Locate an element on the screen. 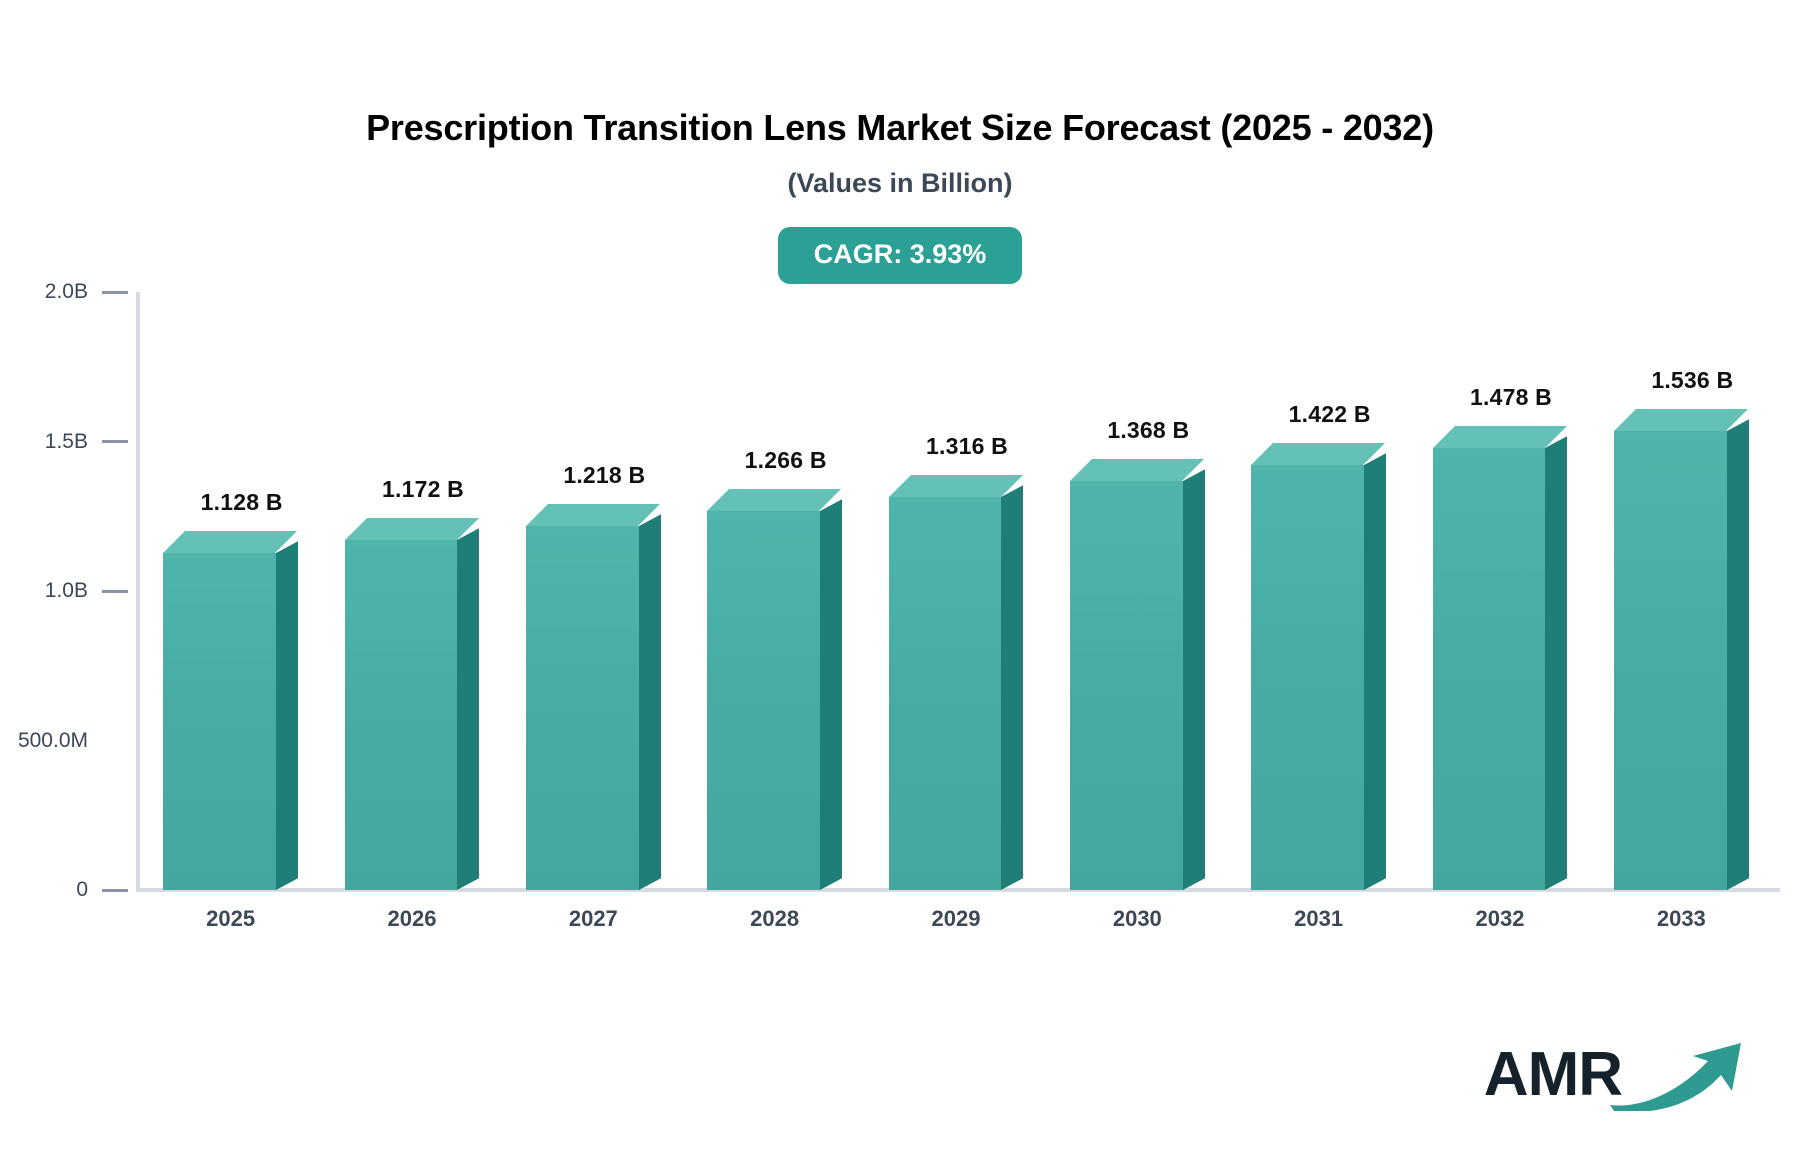 This screenshot has width=1800, height=1156. x-axis-tick-label: 2027 is located at coordinates (593, 918).